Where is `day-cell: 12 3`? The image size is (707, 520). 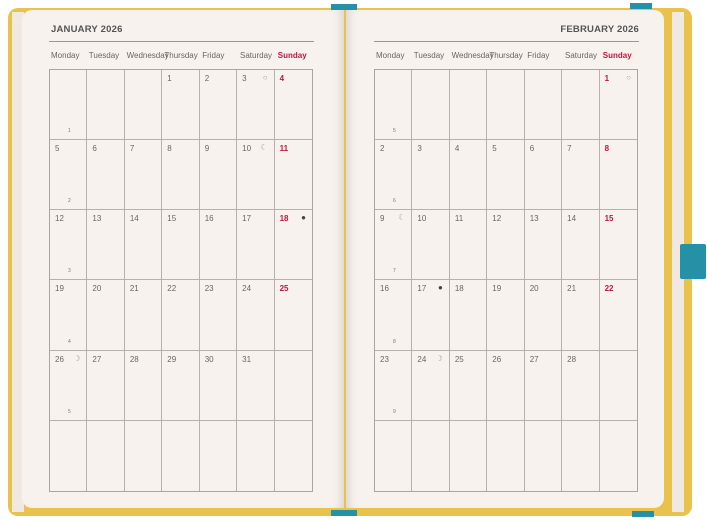
day-cell: 12 3 is located at coordinates (69, 245).